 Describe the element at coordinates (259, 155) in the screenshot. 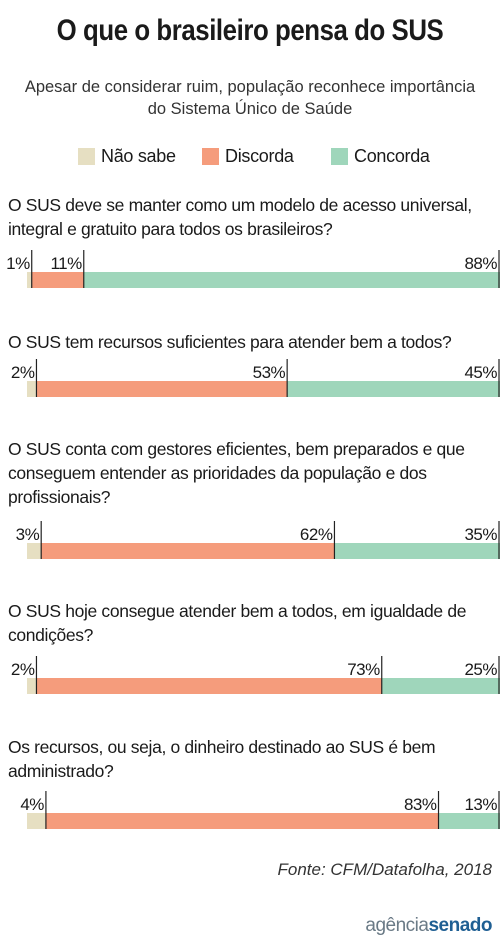

I see `legend-label-discorda: Discorda` at that location.